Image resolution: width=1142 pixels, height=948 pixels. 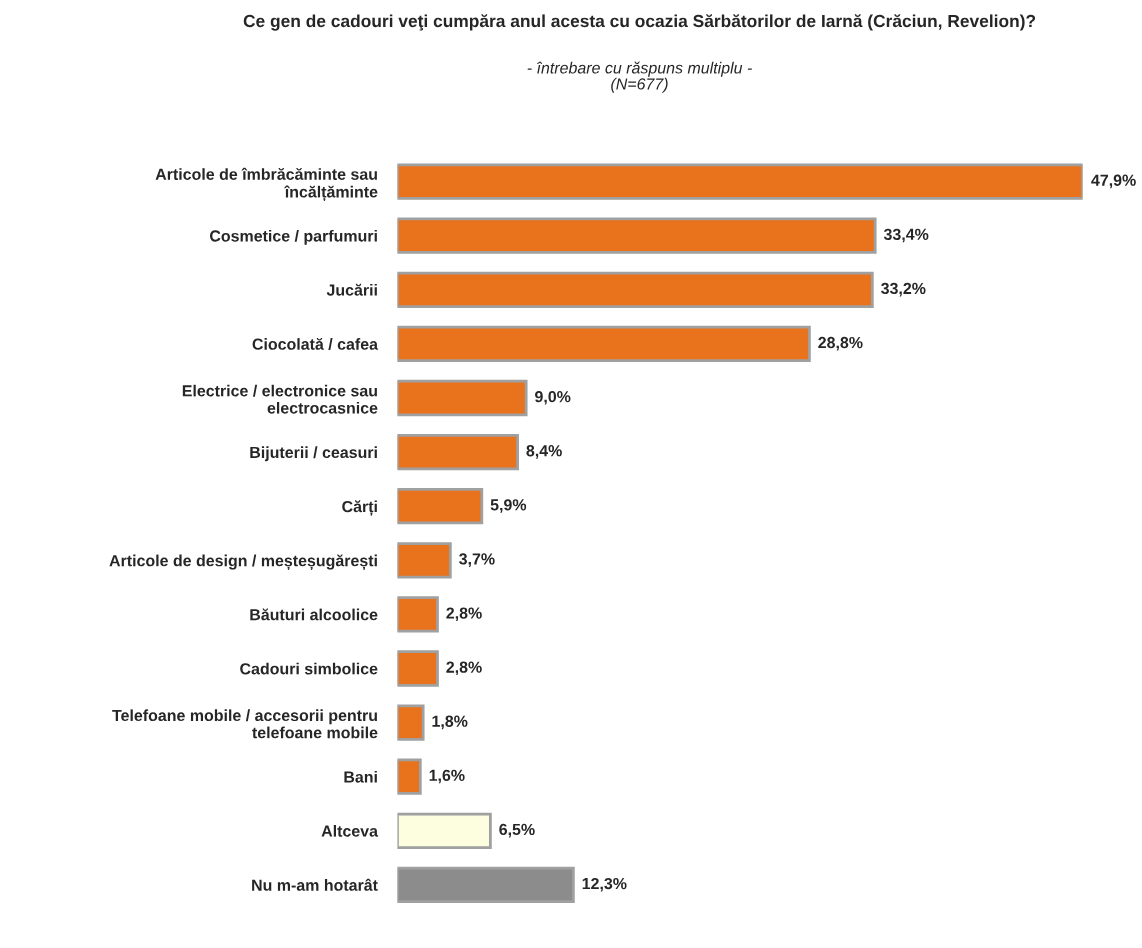 I want to click on y-tick-label: Cosmetice / parfumuri, so click(x=293, y=237).